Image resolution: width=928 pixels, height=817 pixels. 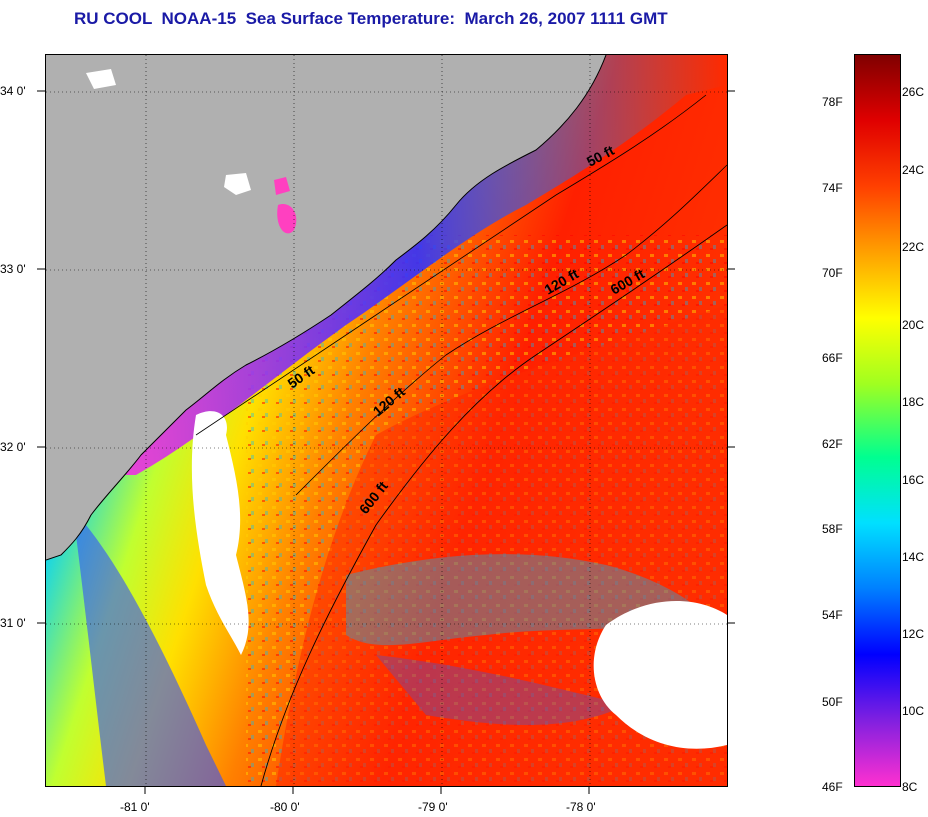 What do you see at coordinates (832, 529) in the screenshot?
I see `colorbar-f-label: 58F` at bounding box center [832, 529].